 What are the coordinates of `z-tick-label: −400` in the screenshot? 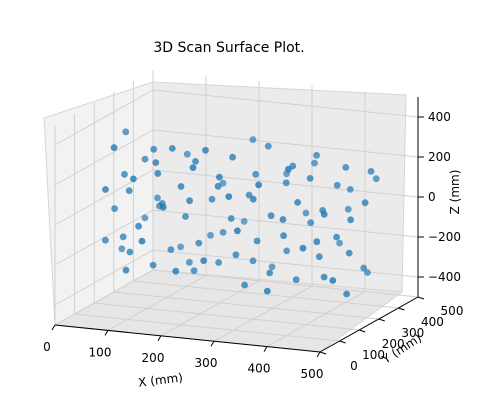 It's located at (444, 277).